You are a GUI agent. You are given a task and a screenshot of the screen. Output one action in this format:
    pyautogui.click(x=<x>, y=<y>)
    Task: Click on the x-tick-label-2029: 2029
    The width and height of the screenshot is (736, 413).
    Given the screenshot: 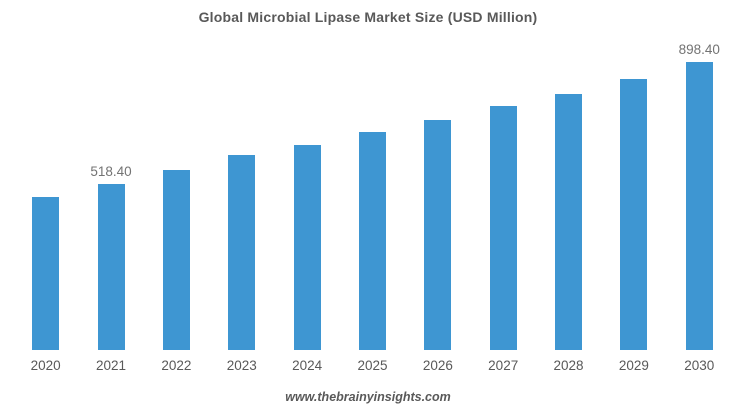 What is the action you would take?
    pyautogui.click(x=633, y=365)
    